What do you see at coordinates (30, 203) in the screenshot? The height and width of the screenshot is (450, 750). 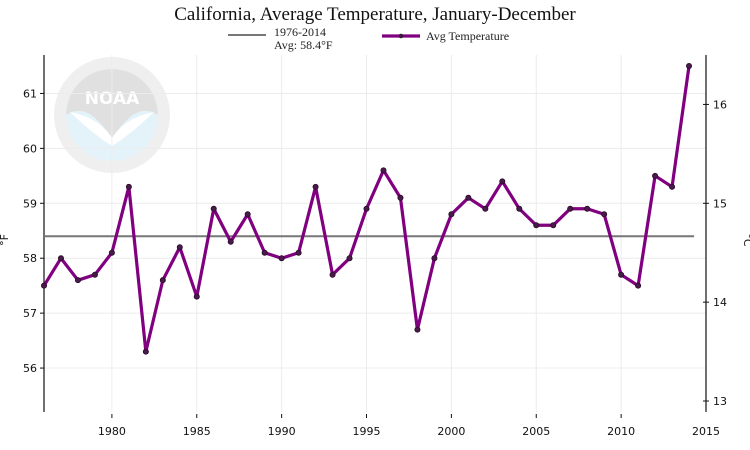 I see `y-tick-label-left: 59` at bounding box center [30, 203].